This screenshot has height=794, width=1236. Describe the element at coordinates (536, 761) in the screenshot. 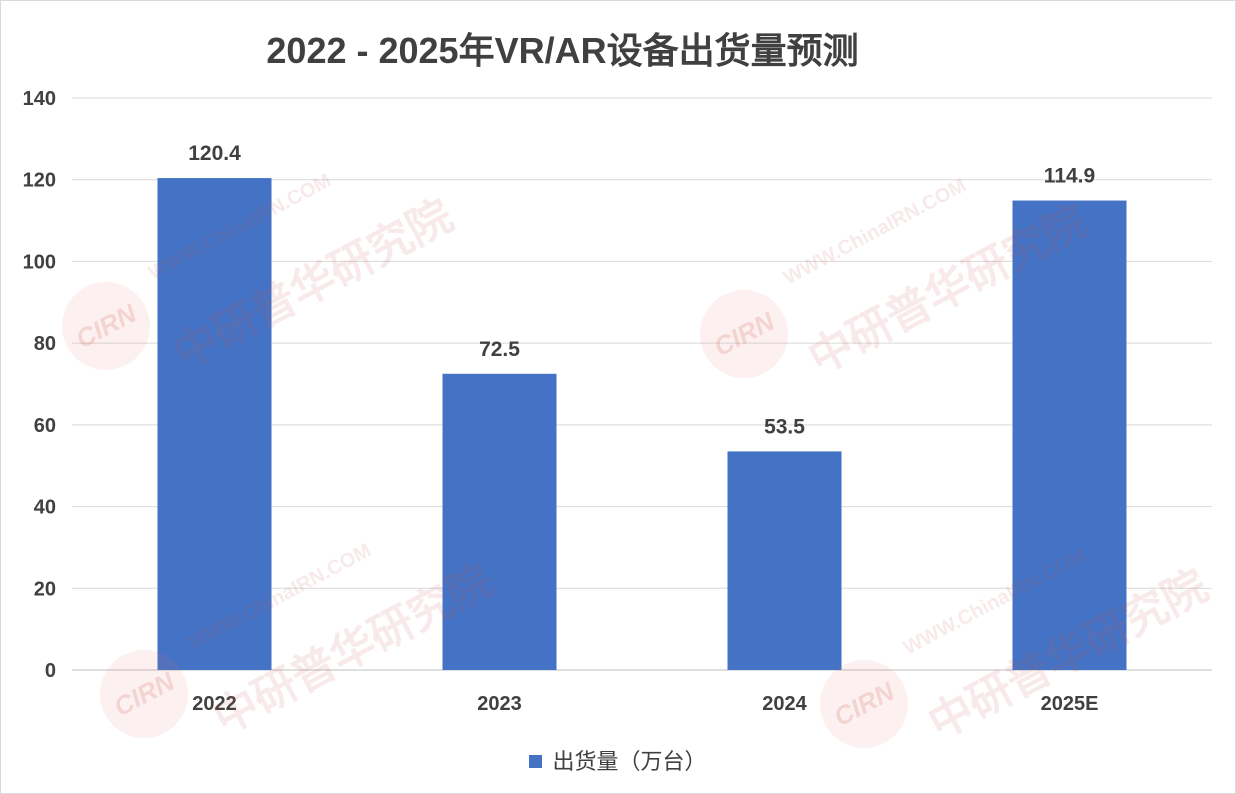

I see `legend-swatch` at that location.